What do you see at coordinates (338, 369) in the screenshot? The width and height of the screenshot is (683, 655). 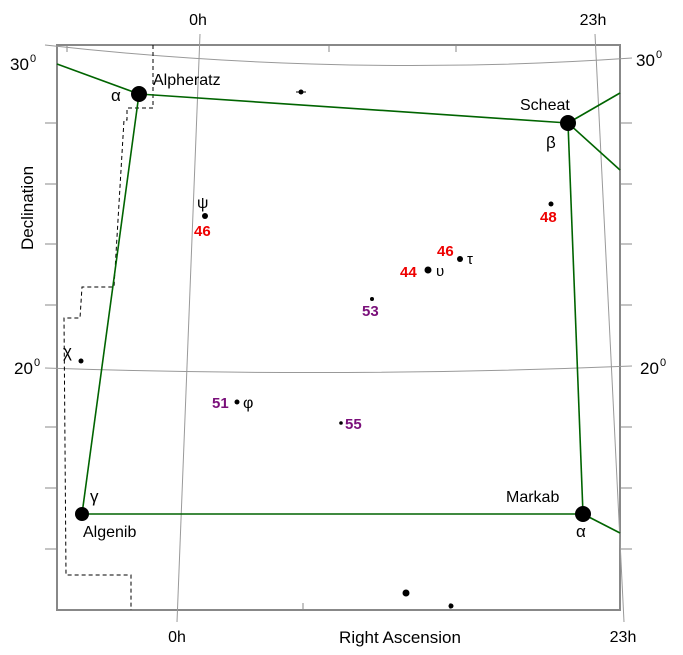 I see `dec-20-gridline` at bounding box center [338, 369].